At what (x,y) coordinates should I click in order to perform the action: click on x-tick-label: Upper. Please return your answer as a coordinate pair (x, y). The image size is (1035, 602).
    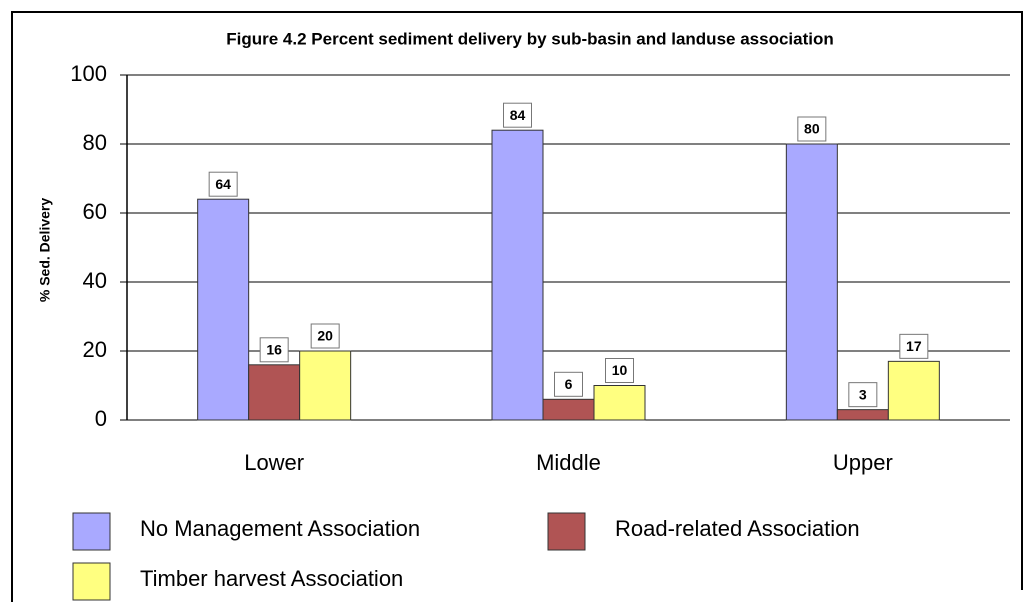
    Looking at the image, I should click on (863, 462).